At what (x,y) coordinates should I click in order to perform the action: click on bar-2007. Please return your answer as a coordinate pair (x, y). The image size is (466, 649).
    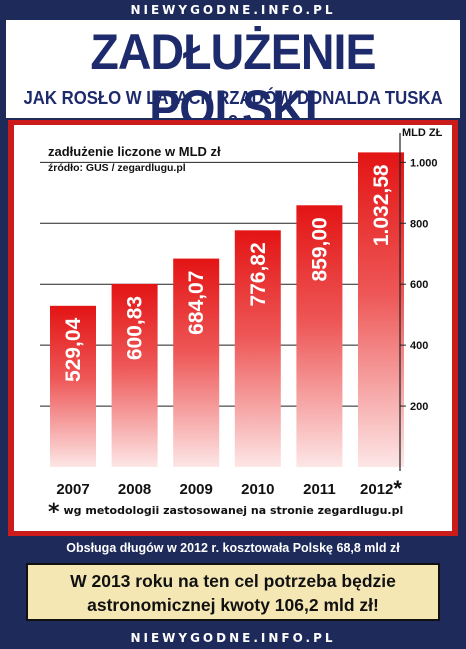
    Looking at the image, I should click on (73, 386).